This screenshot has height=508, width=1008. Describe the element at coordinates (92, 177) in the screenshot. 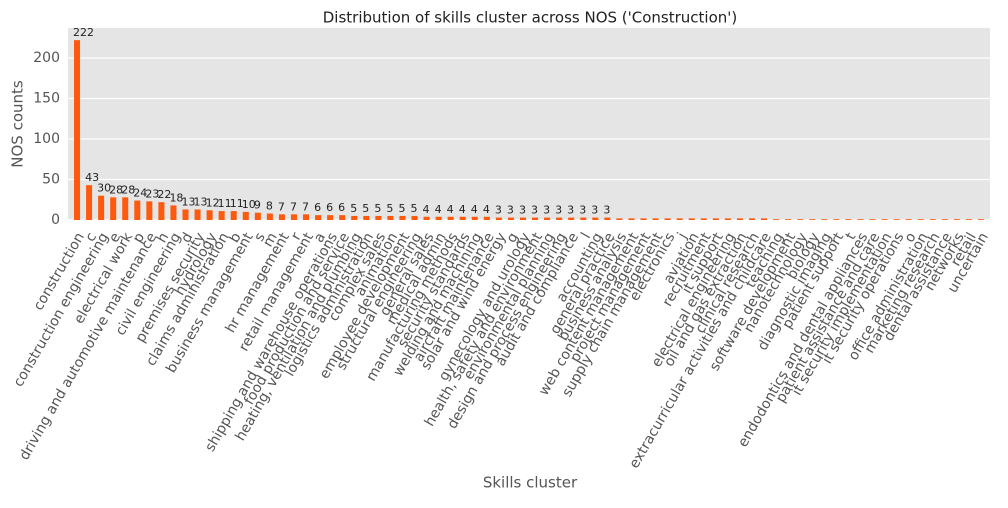

I see `data-label: 43` at that location.